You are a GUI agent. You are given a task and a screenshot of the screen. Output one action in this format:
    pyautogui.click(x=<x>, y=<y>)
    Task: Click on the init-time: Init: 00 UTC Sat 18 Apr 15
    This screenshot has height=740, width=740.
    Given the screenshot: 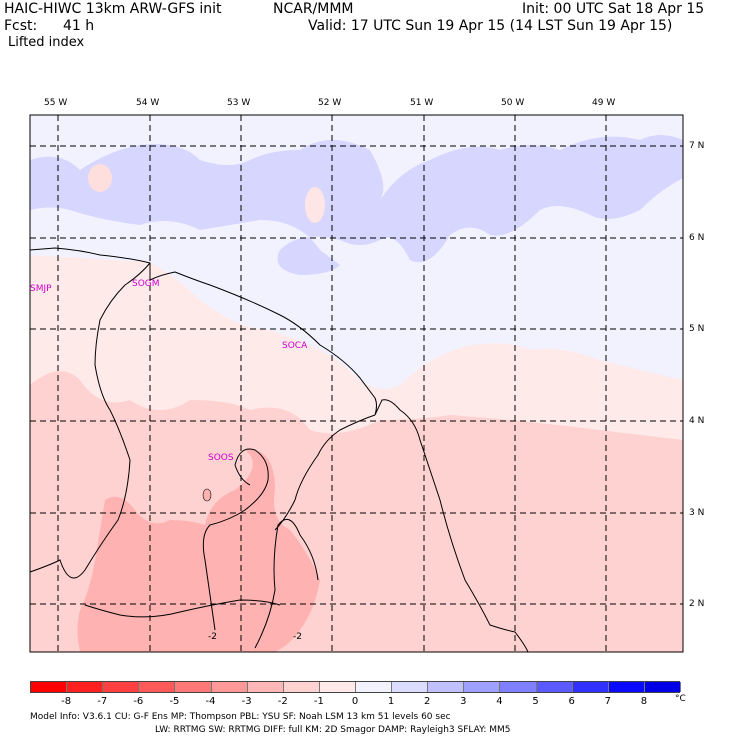 What is the action you would take?
    pyautogui.click(x=613, y=9)
    